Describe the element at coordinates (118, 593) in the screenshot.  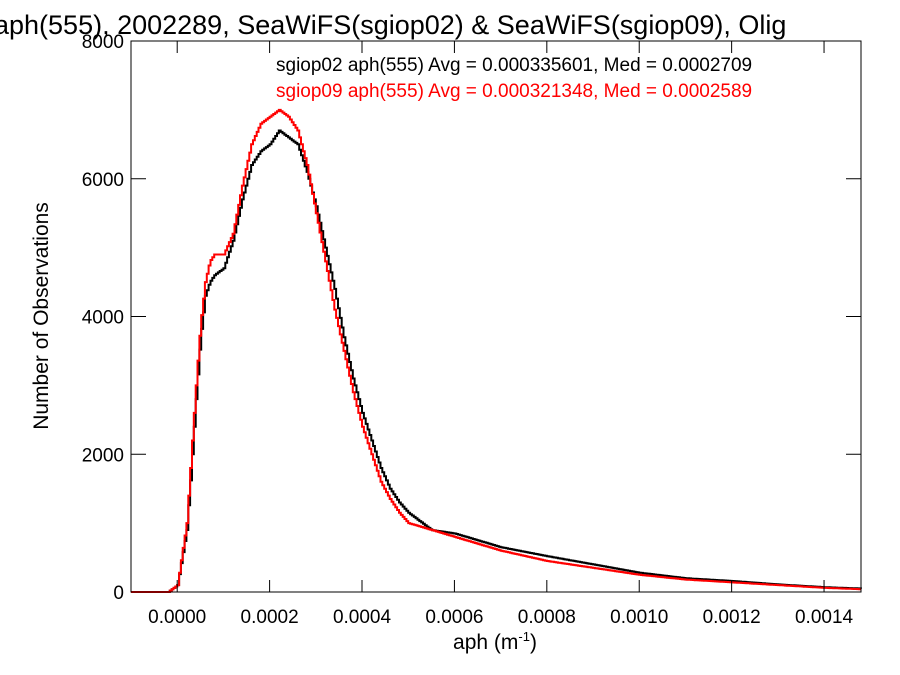
I see `y-tick-label: 0` at that location.